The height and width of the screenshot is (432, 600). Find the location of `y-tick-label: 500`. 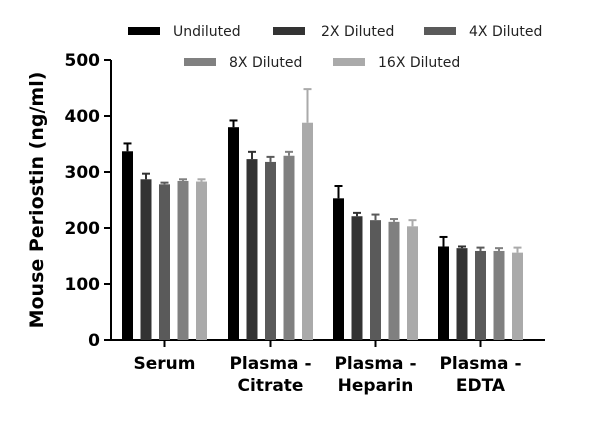

y-tick-label: 500 is located at coordinates (83, 61).